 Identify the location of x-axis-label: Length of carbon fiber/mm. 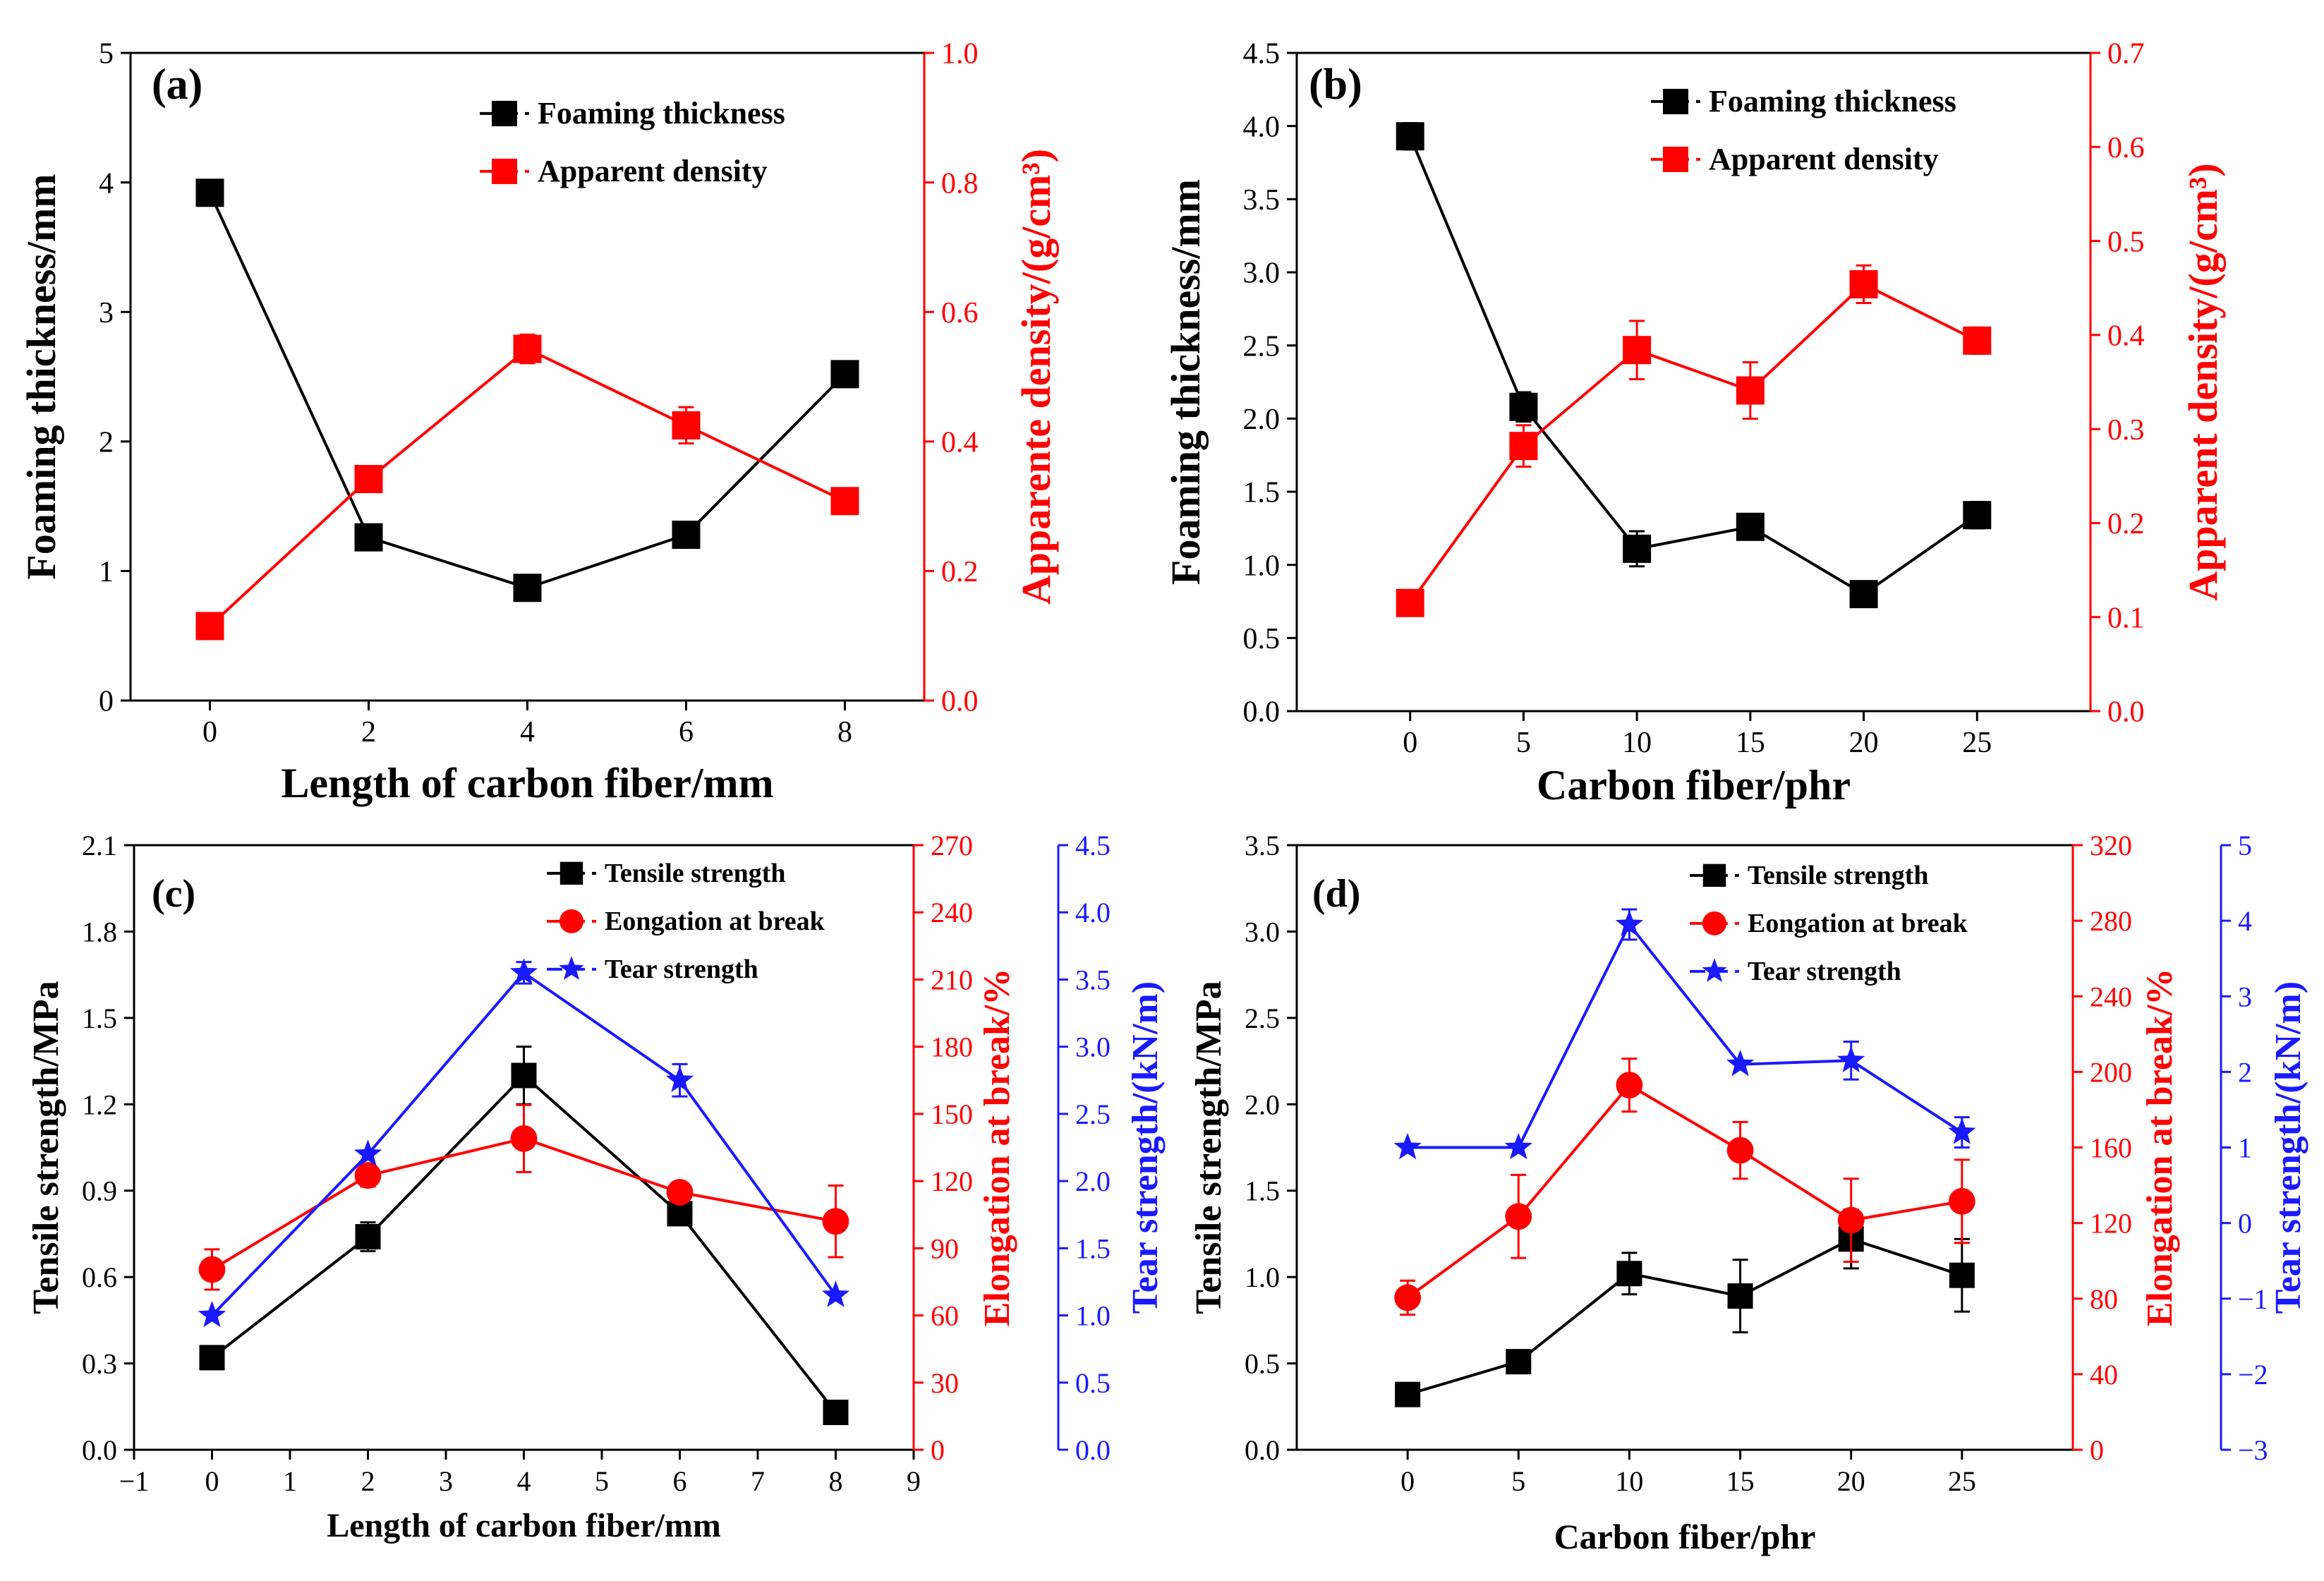
(524, 1525).